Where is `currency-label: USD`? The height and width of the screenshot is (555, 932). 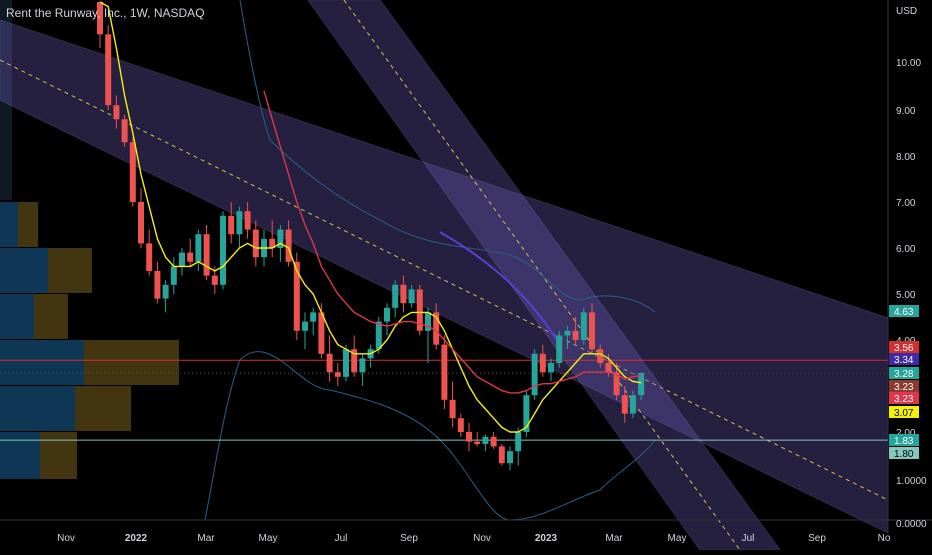 currency-label: USD is located at coordinates (907, 11).